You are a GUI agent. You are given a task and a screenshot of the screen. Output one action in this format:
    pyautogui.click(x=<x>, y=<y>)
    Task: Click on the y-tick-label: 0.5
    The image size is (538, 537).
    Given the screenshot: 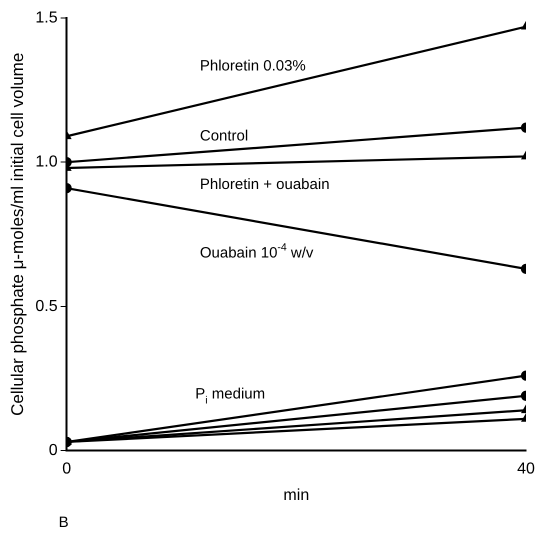 What is the action you would take?
    pyautogui.click(x=46, y=306)
    